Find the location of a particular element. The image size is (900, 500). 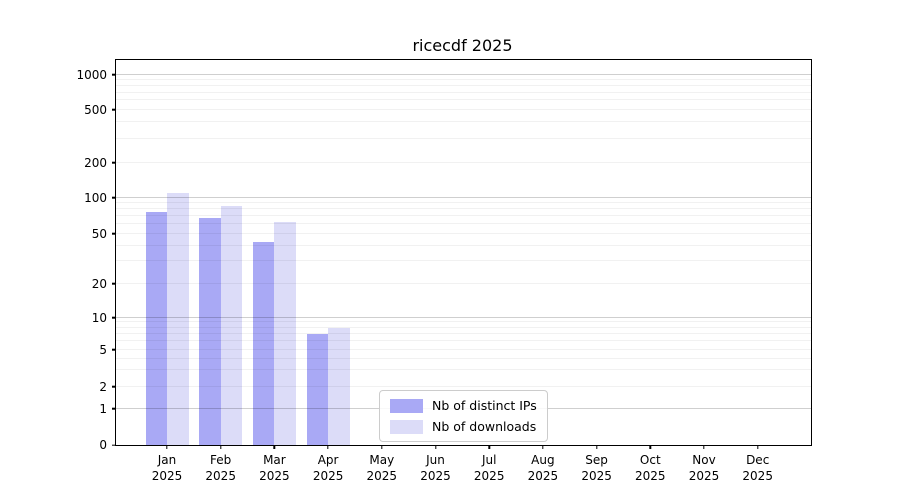

legend-swatch-distinct-ips is located at coordinates (406, 405).